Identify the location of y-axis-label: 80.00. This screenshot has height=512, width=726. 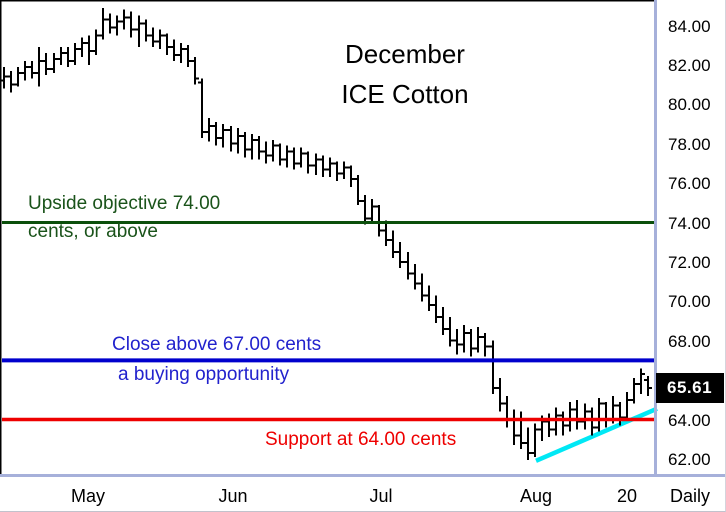
(689, 105).